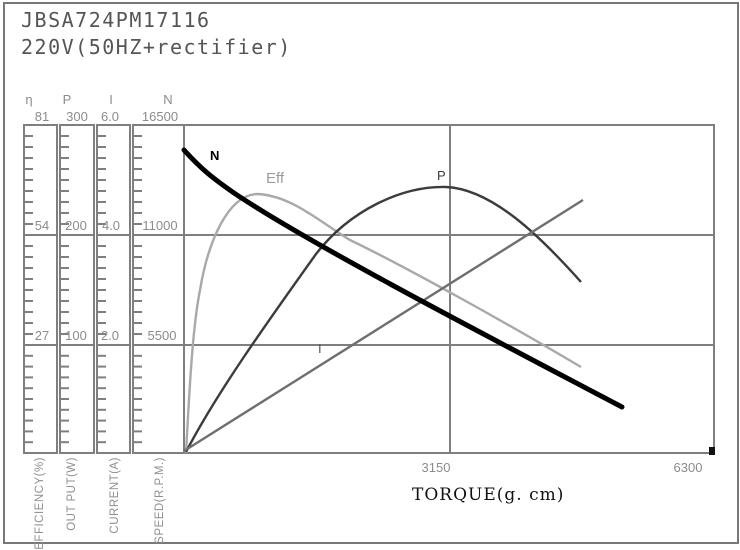 Image resolution: width=740 pixels, height=550 pixels. Describe the element at coordinates (76, 225) in the screenshot. I see `power-tick-200: 200` at that location.